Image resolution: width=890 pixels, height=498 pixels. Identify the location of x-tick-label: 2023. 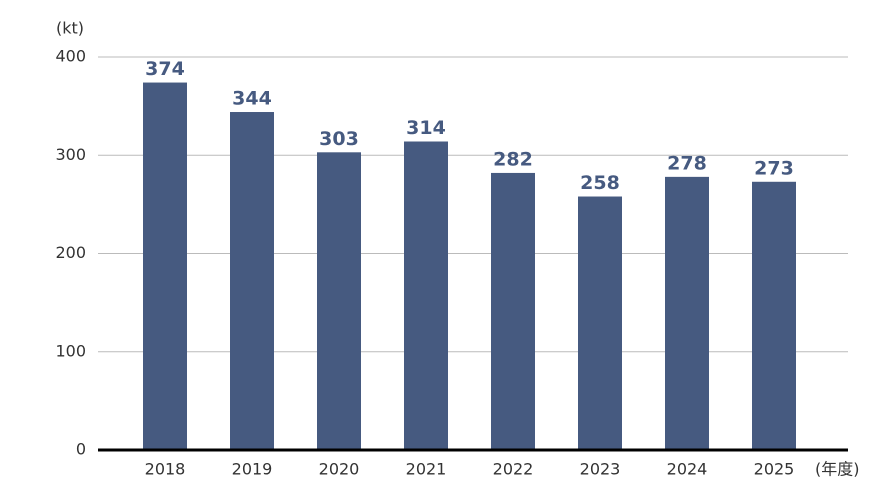
(600, 469).